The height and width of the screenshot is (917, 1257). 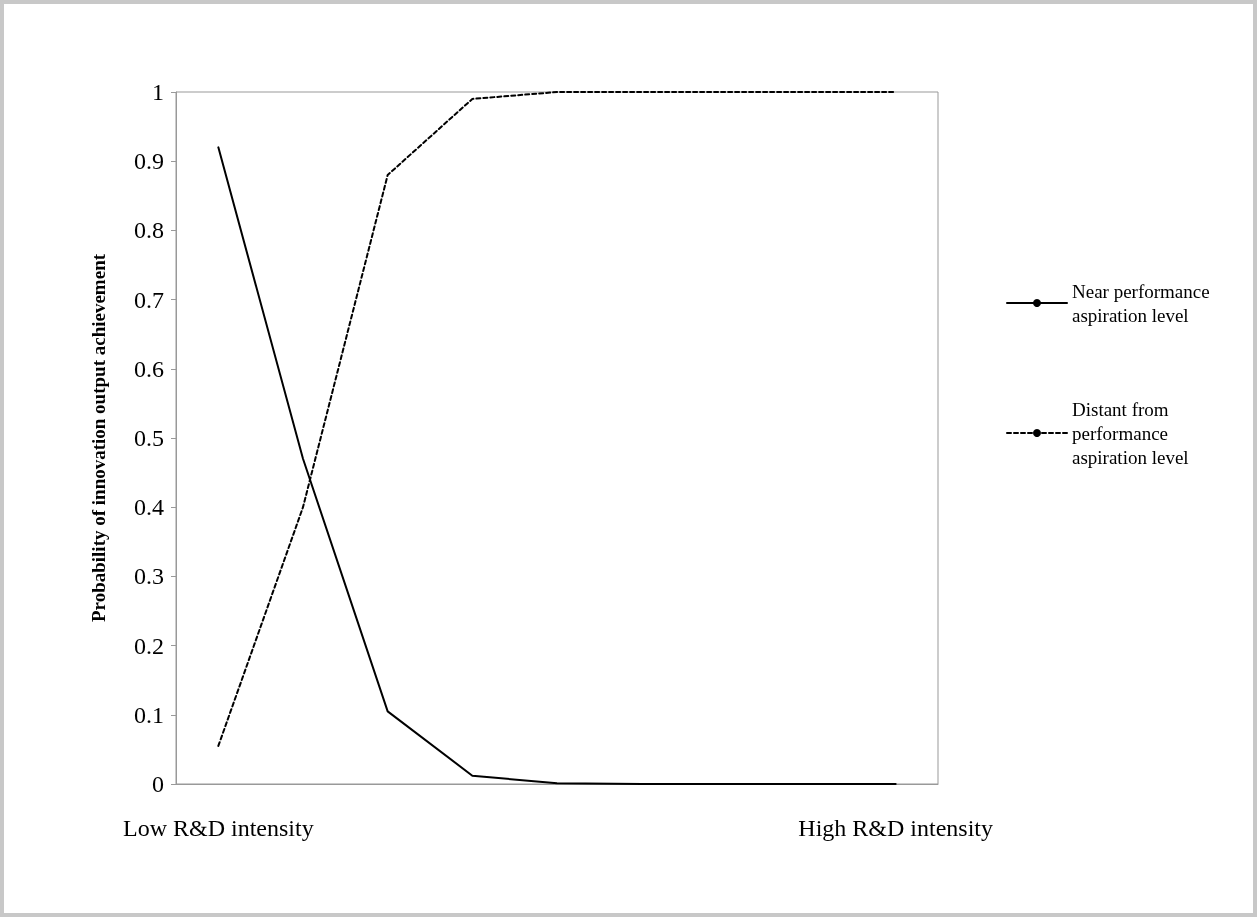 What do you see at coordinates (149, 161) in the screenshot?
I see `y-tick-label: 0.9` at bounding box center [149, 161].